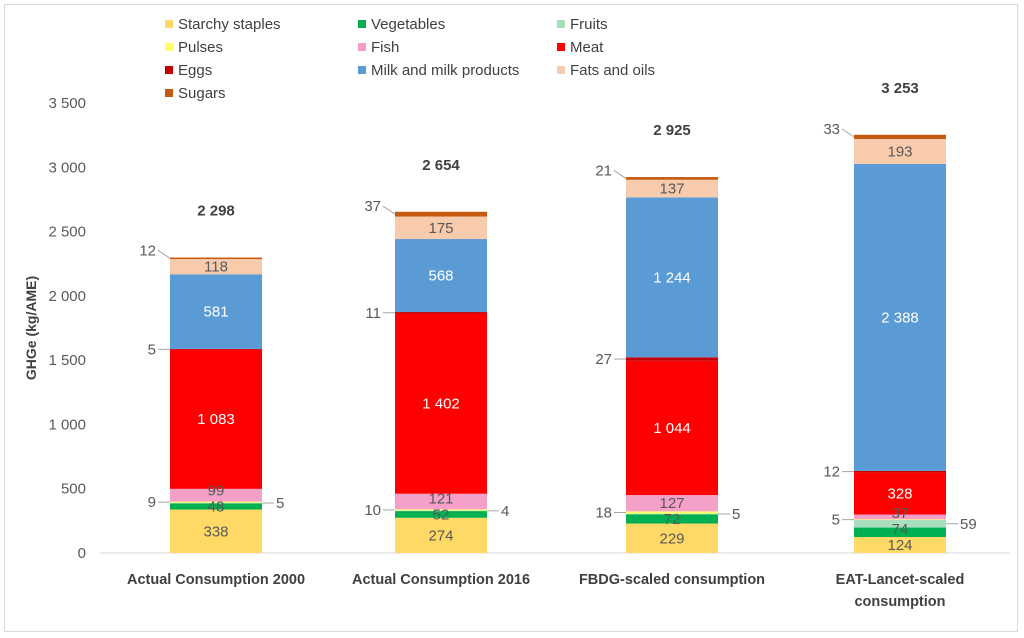 This screenshot has width=1024, height=638. What do you see at coordinates (67, 296) in the screenshot?
I see `y-tick-label: 2 000` at bounding box center [67, 296].